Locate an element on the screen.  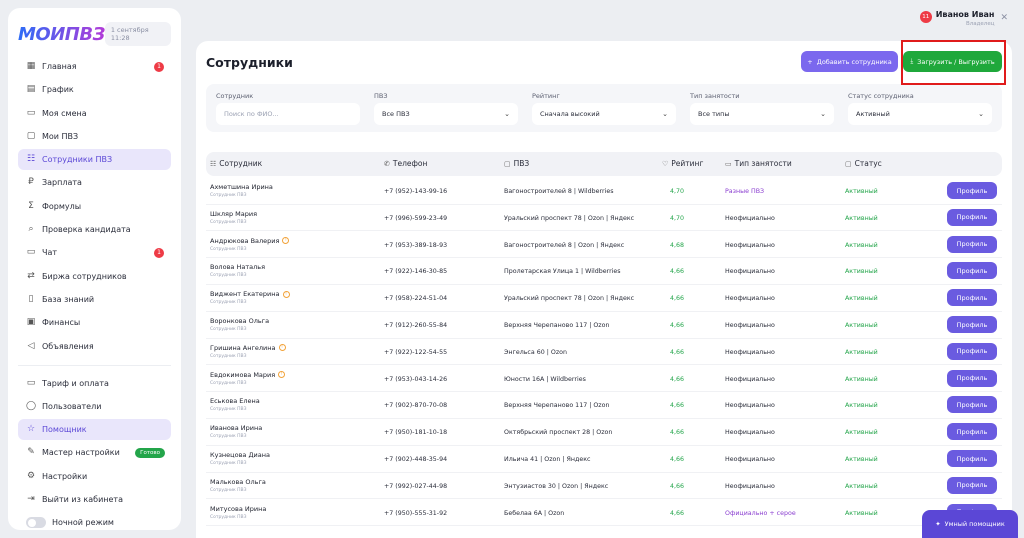
star-icon: ♡ is located at coordinates (665, 163).